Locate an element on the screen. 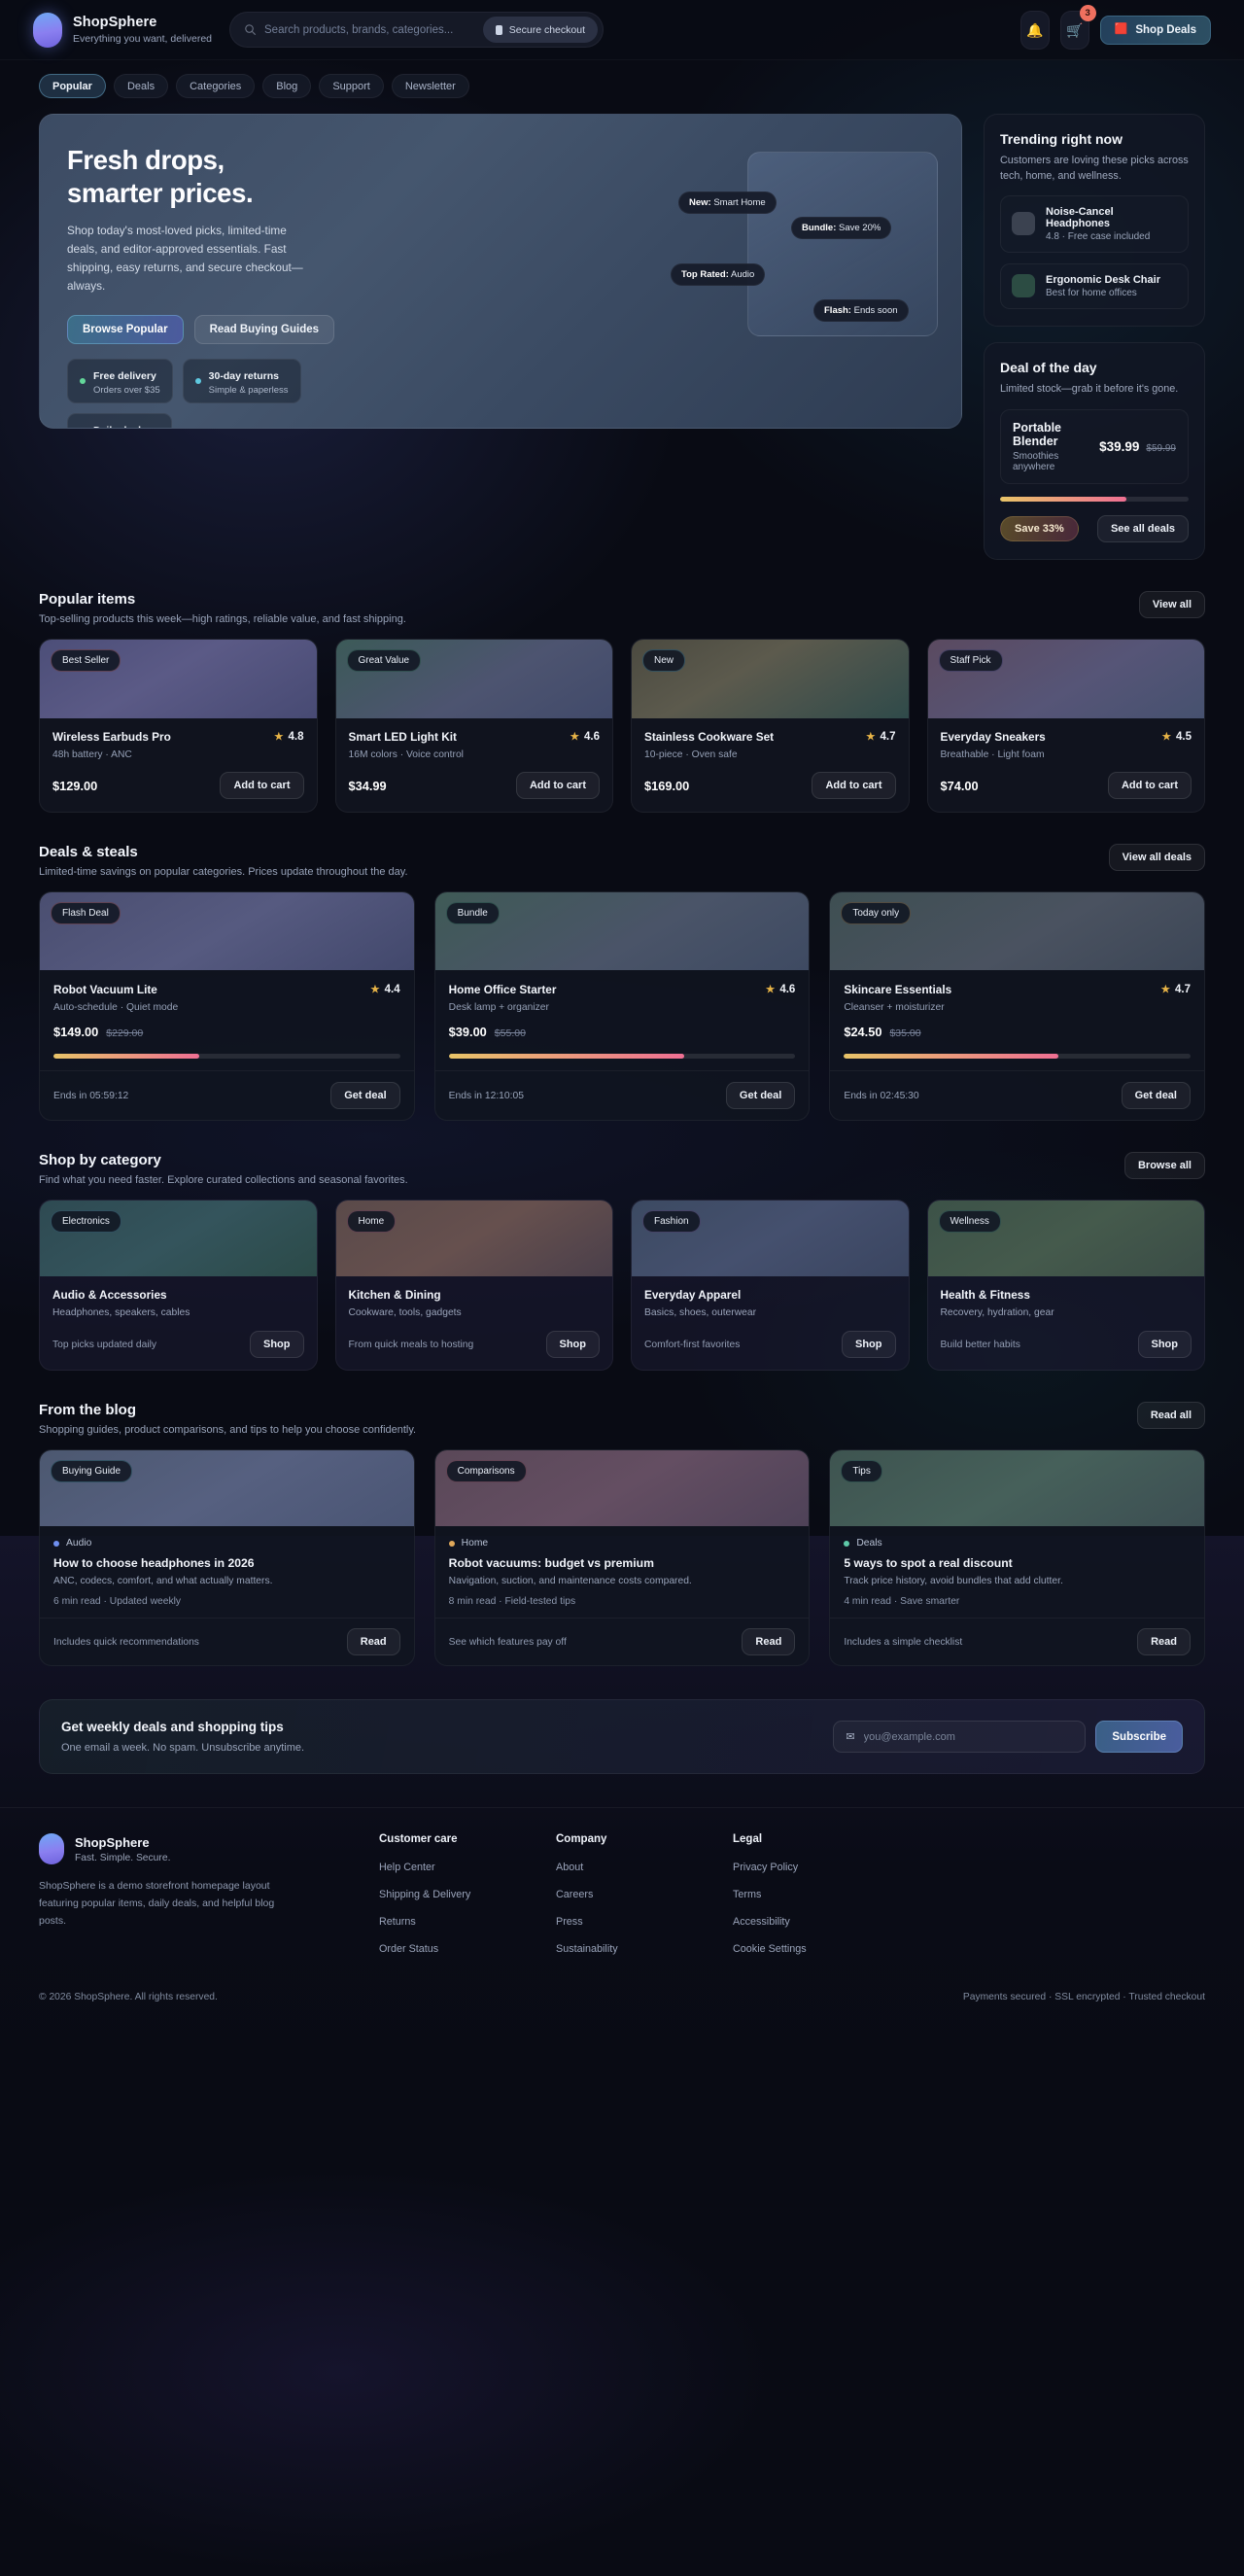 The image size is (1244, 2576). nav-chip-popular: Popular is located at coordinates (72, 86).